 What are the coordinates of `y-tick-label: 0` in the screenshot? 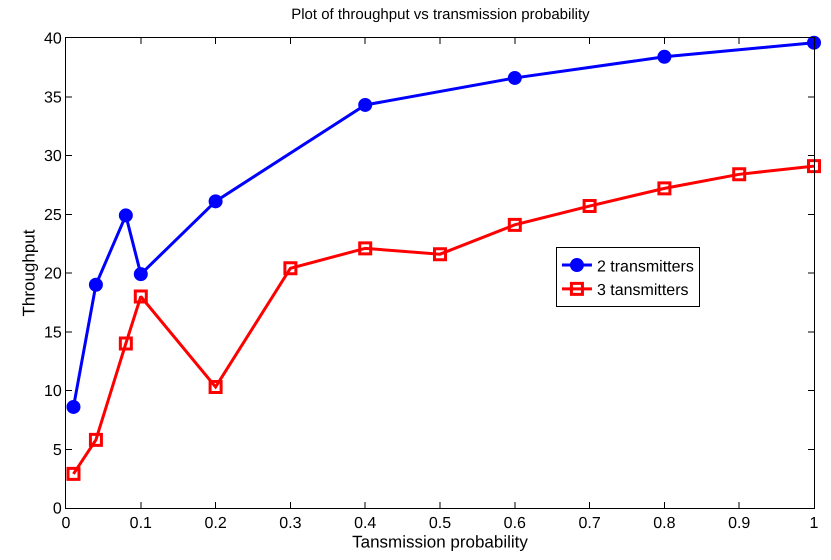 It's located at (57, 509).